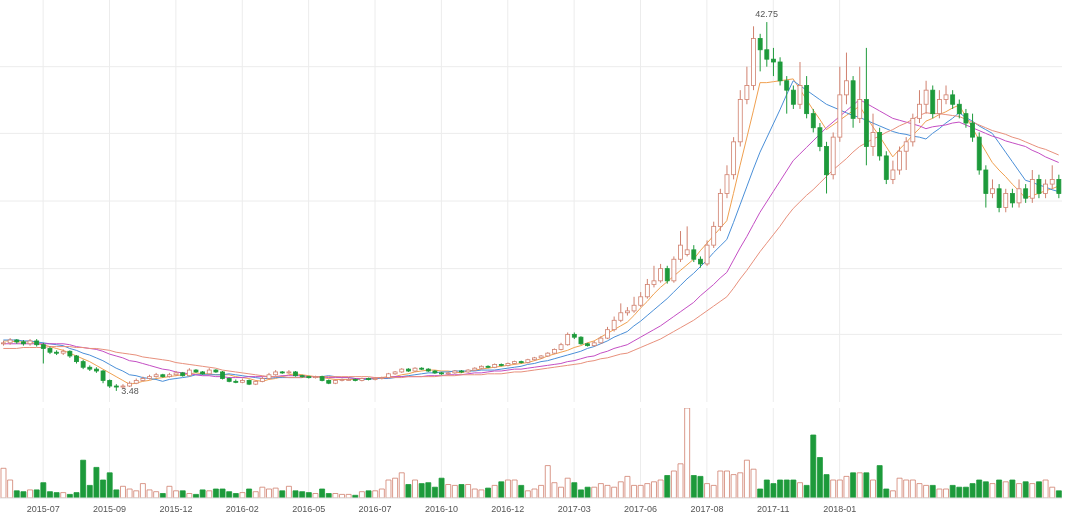 This screenshot has width=1080, height=516. I want to click on x-tick-label: 2016-12, so click(508, 509).